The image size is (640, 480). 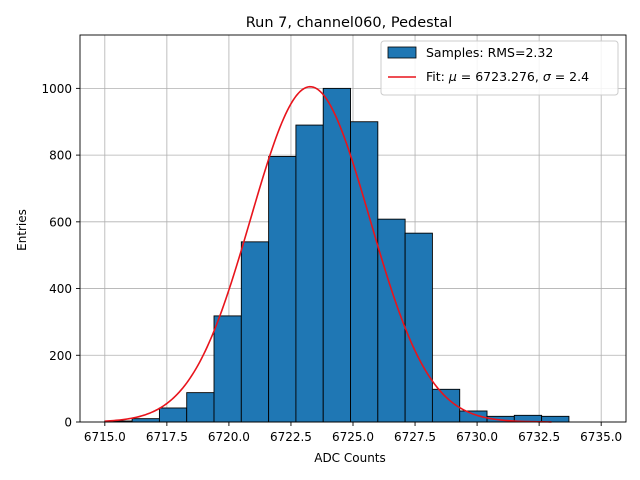 I want to click on chart-title: Run 7, channel060, Pedestal, so click(x=349, y=23).